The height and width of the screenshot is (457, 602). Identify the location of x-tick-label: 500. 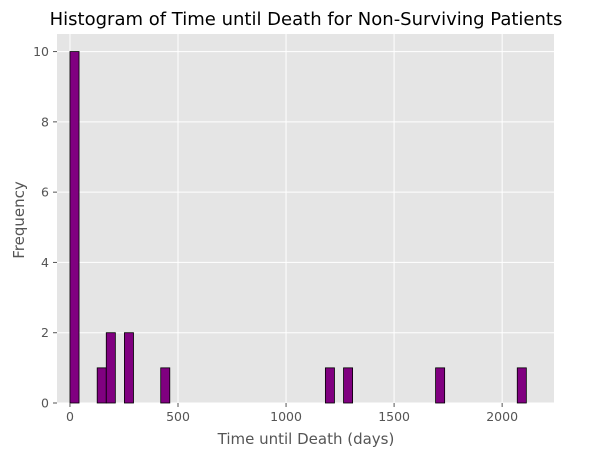
(178, 416).